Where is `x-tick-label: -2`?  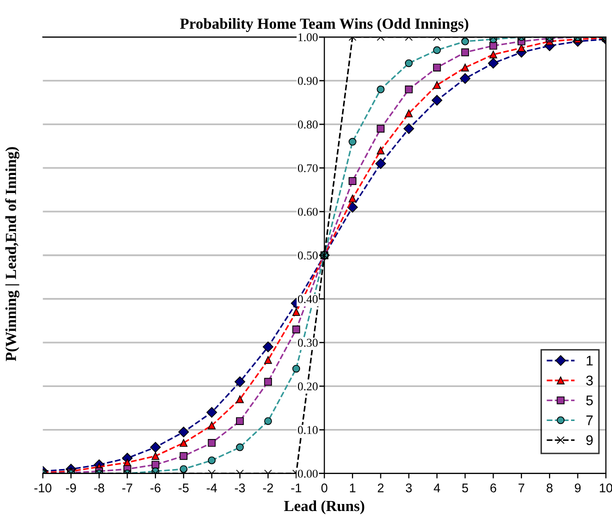 x-tick-label: -2 is located at coordinates (268, 488).